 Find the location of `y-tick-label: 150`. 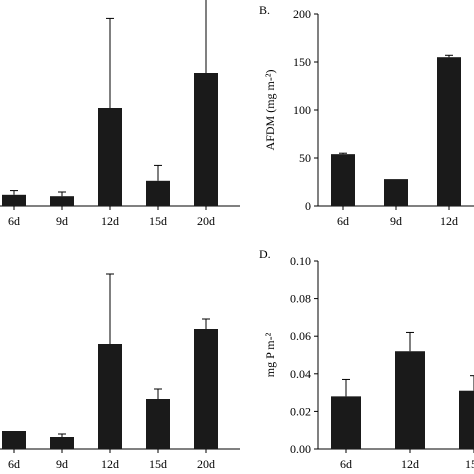

y-tick-label: 150 is located at coordinates (302, 62).